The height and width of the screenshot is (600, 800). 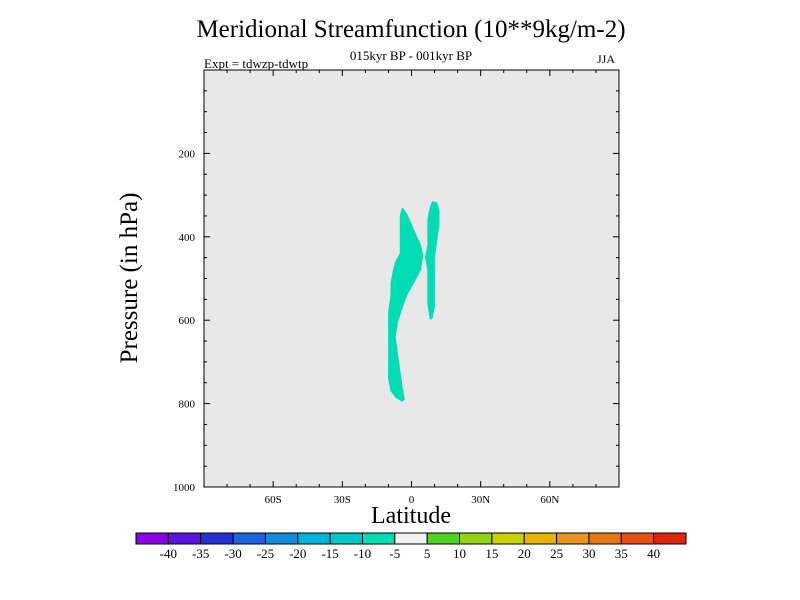 I want to click on y-tick-label: 1000, so click(x=184, y=488).